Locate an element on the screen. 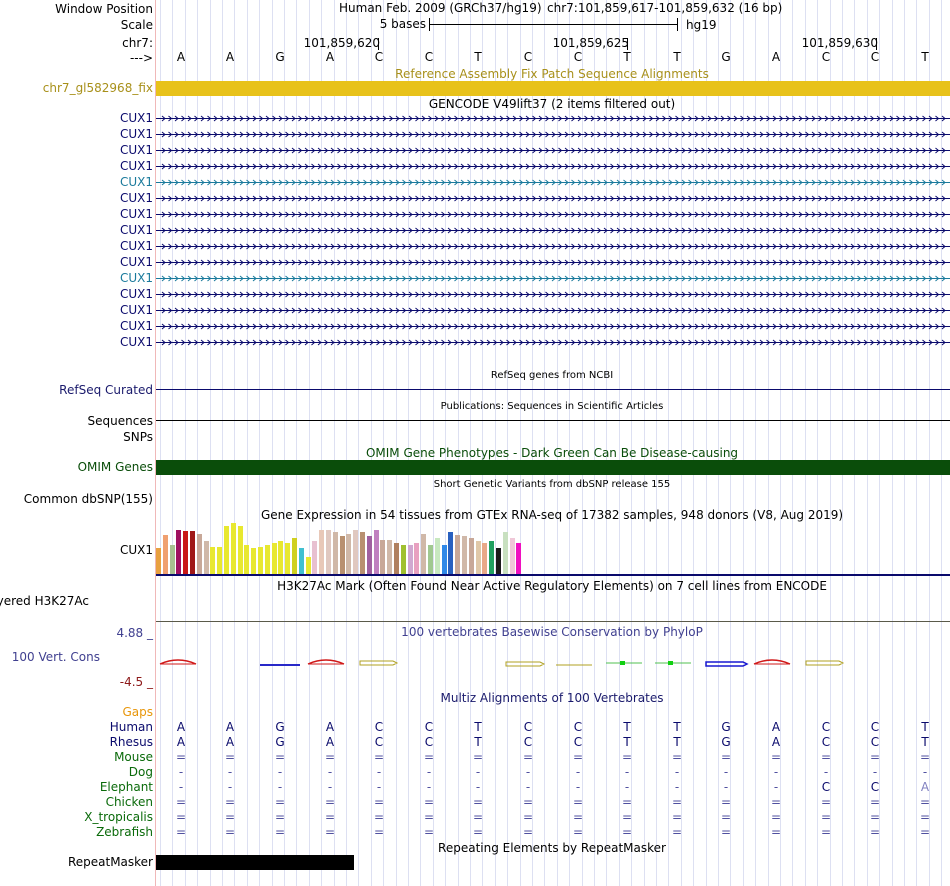 This screenshot has width=950, height=886. omim-label: OMIM Genes is located at coordinates (115, 467).